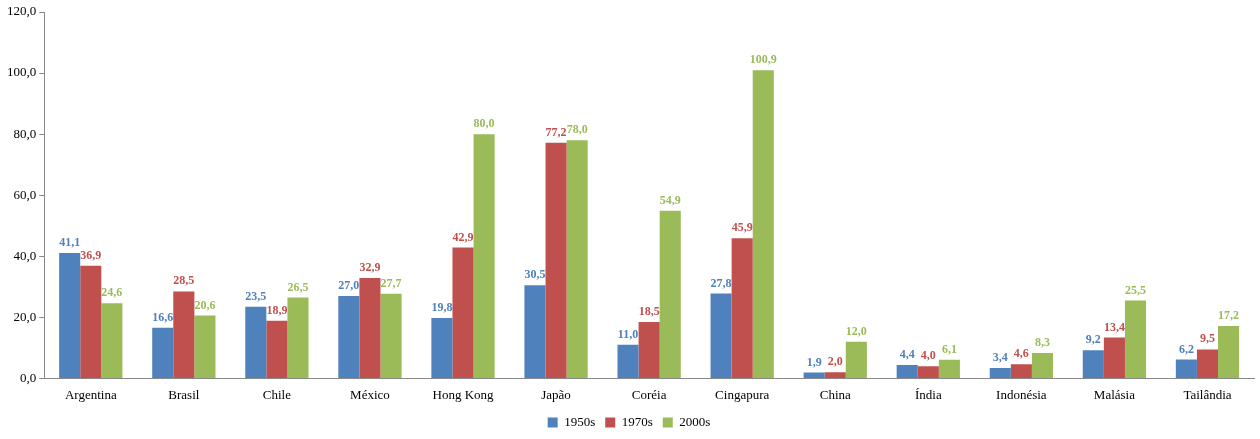  What do you see at coordinates (463, 236) in the screenshot?
I see `data-label: 42,9` at bounding box center [463, 236].